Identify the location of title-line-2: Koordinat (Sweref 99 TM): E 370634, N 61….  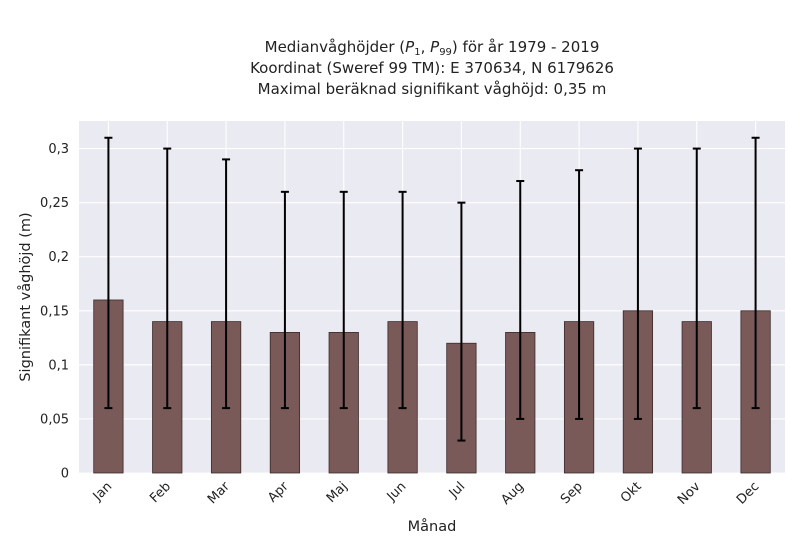
(432, 68).